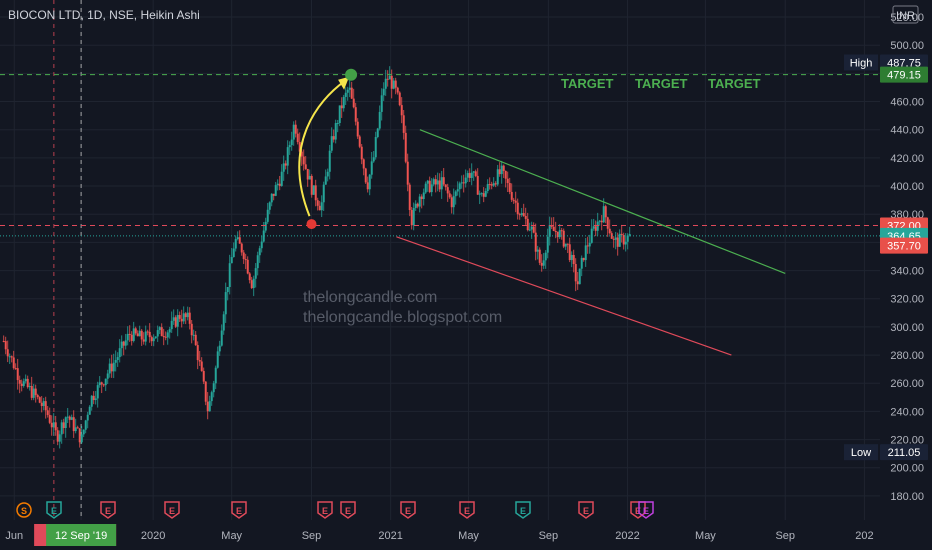 This screenshot has width=932, height=550. Describe the element at coordinates (864, 536) in the screenshot. I see `time-tick-label: 202` at that location.